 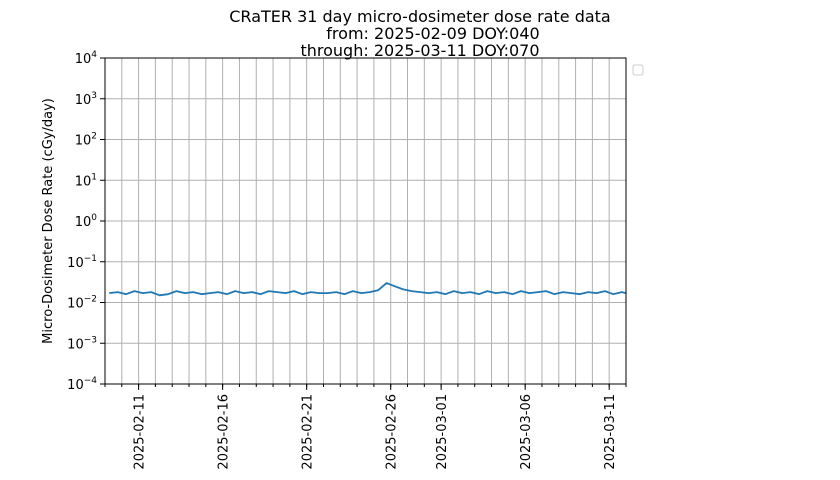 I want to click on title-line-3: through: 2025-03-11 DOY:070, so click(x=419, y=50).